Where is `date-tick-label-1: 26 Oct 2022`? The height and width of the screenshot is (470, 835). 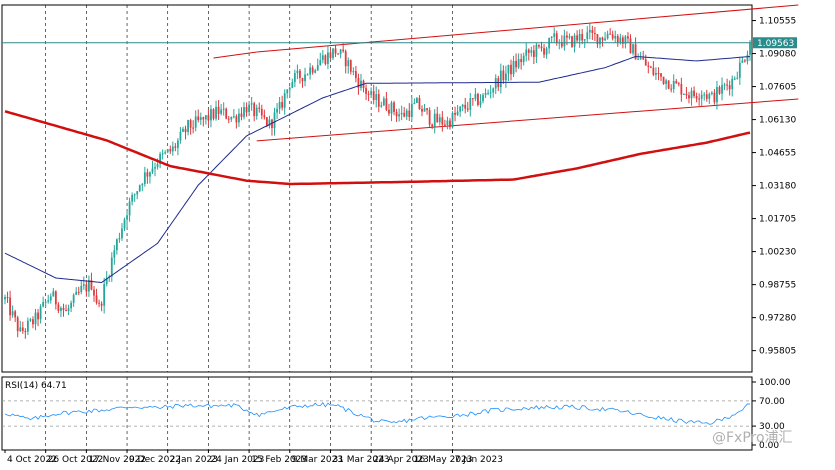
date-tick-label-1: 26 Oct 2022 is located at coordinates (76, 460).